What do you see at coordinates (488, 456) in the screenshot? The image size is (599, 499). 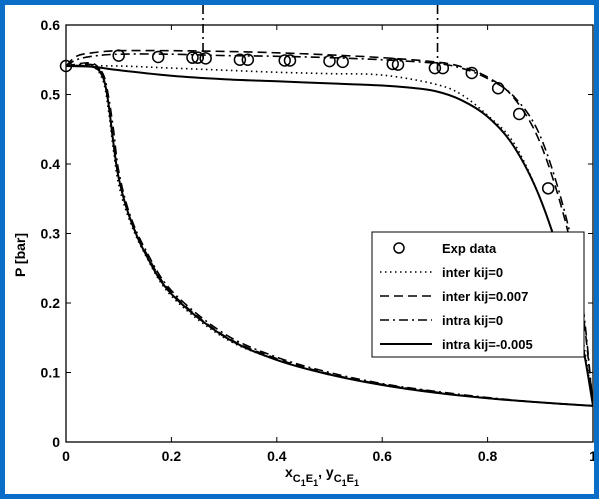 I see `x-tick-label: 0.8` at bounding box center [488, 456].